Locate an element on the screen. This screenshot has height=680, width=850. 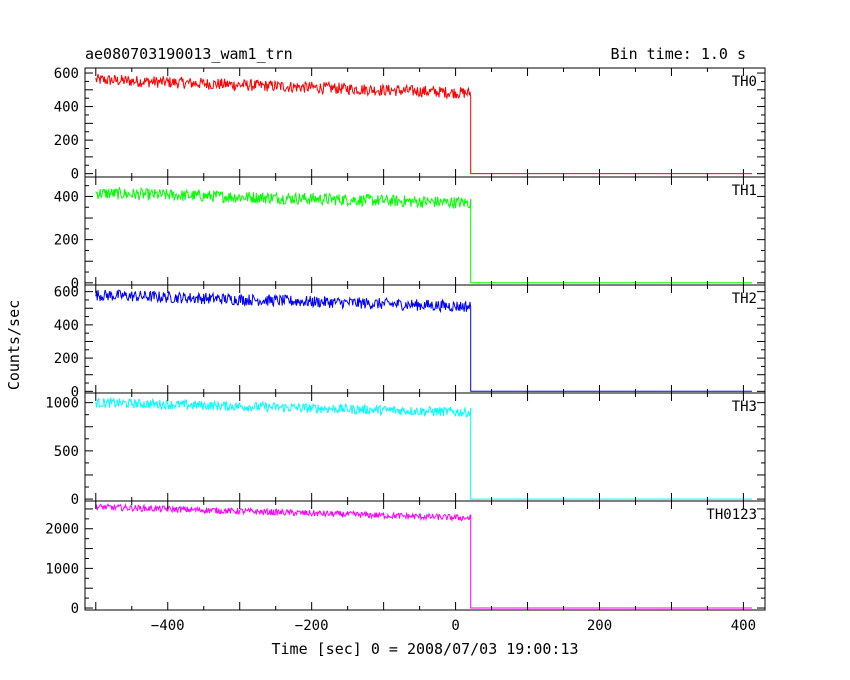
panel-label-th2: TH2 is located at coordinates (744, 299).